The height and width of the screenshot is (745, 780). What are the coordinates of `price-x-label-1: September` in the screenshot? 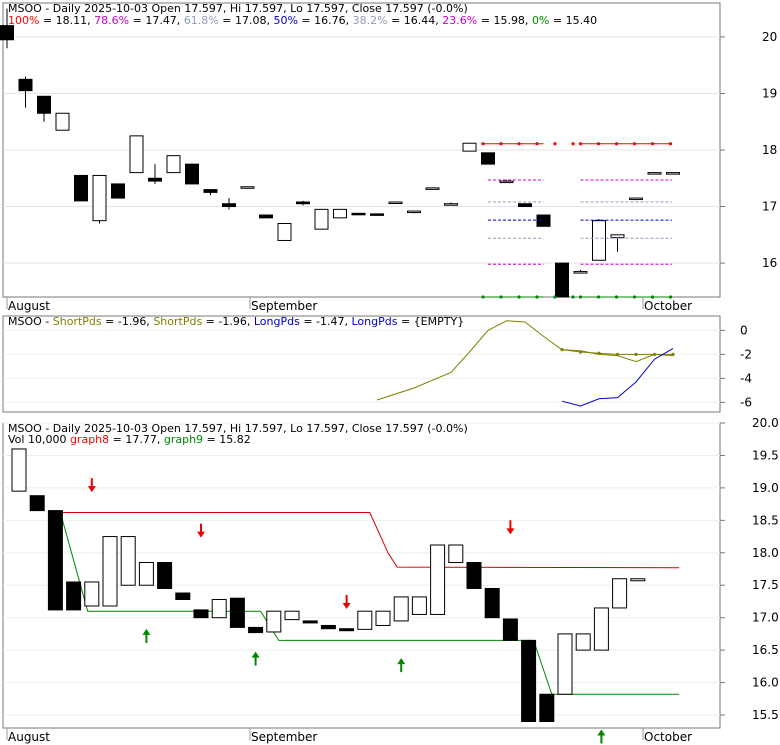 It's located at (284, 306).